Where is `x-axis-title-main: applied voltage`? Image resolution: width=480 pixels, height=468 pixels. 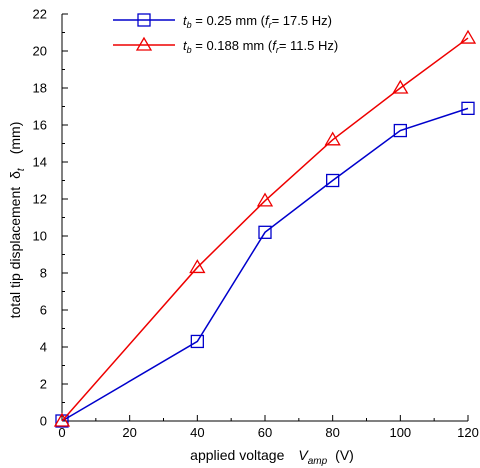 x-axis-title-main: applied voltage is located at coordinates (237, 455).